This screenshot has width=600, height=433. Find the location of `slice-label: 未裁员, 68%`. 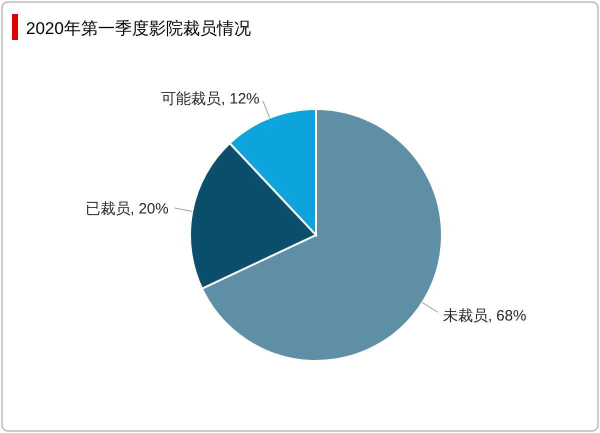

slice-label: 未裁员, 68% is located at coordinates (484, 315).